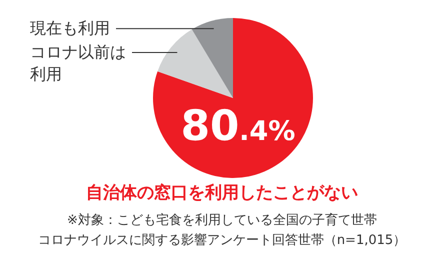 The height and width of the screenshot is (279, 447). What do you see at coordinates (238, 125) in the screenshot?
I see `data-label: 80.4%` at bounding box center [238, 125].